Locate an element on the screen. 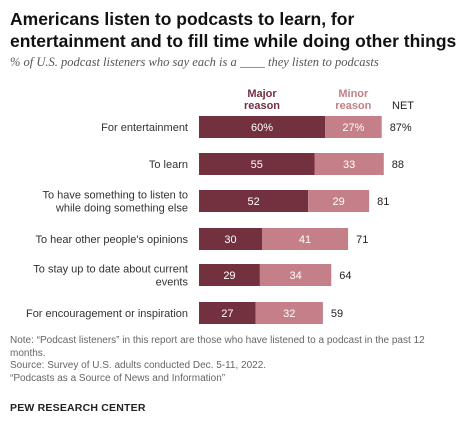 The width and height of the screenshot is (470, 421). bar-value-label: 32 is located at coordinates (289, 314).